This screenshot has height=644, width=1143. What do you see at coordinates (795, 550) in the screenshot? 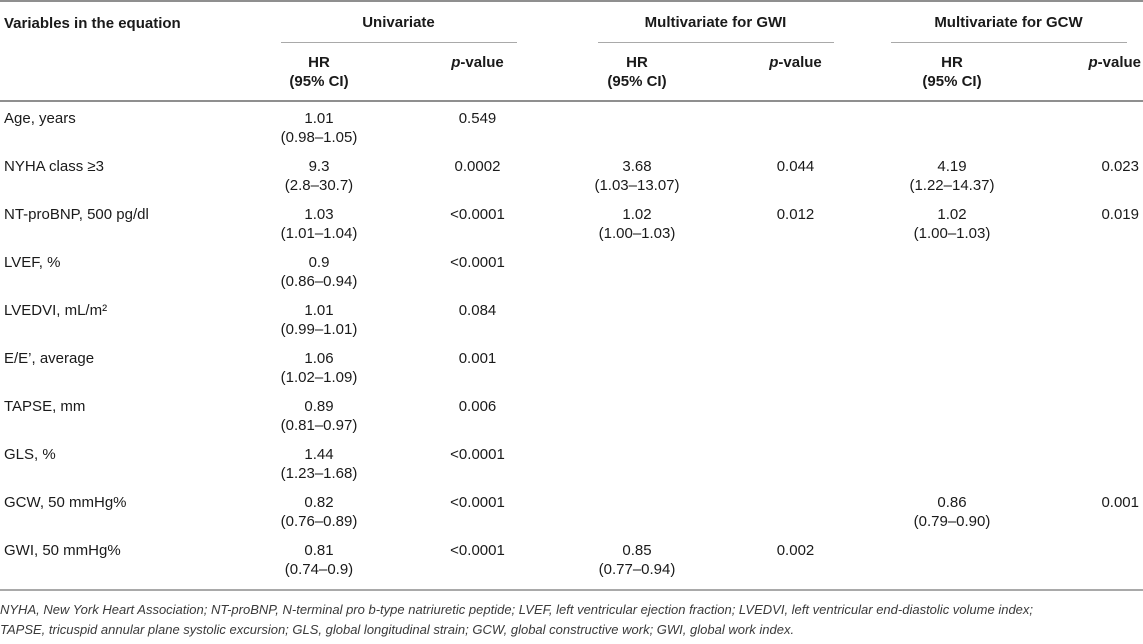
I see `p-value: 0.002` at bounding box center [795, 550].